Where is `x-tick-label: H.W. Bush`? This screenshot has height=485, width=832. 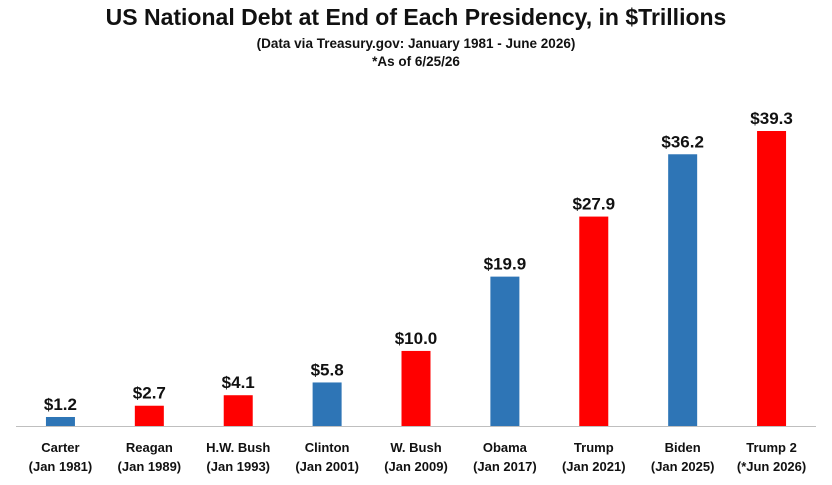
x-tick-label: H.W. Bush is located at coordinates (238, 447).